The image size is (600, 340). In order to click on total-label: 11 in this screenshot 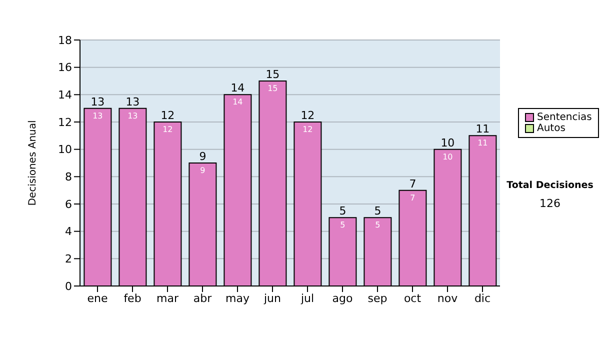, I will do `click(483, 129)`.